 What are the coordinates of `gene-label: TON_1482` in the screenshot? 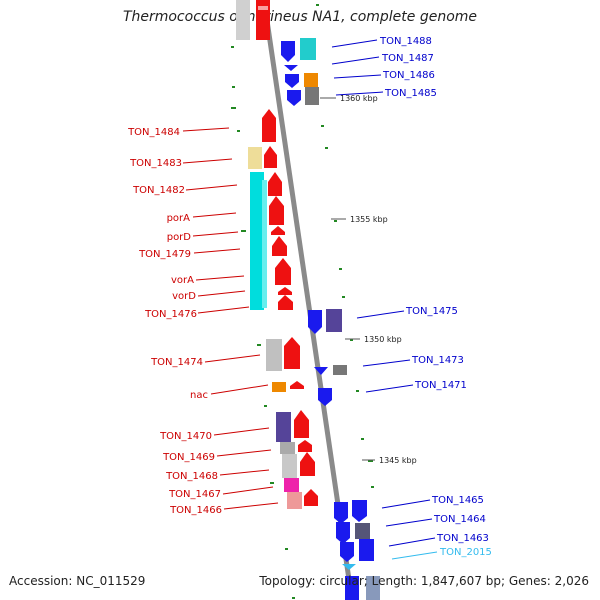 It's located at (158, 190).